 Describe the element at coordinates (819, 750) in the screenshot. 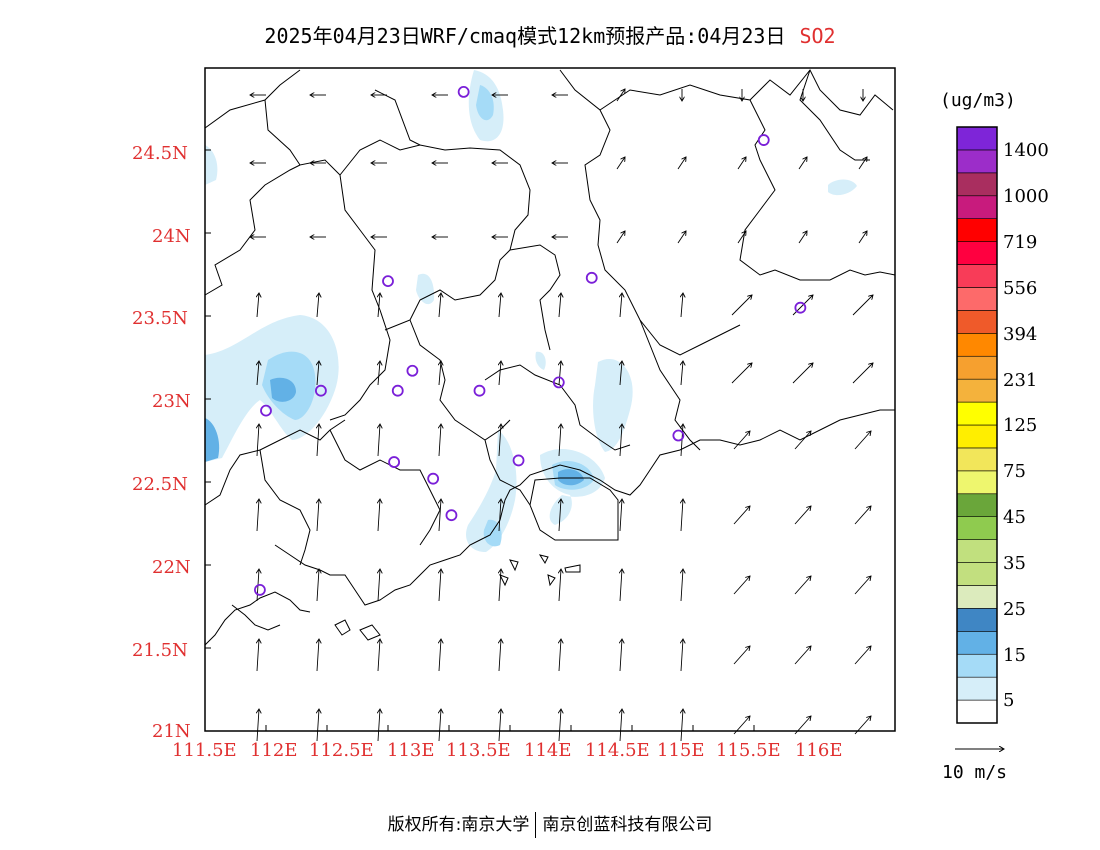

I see `lon-label: 116E` at that location.